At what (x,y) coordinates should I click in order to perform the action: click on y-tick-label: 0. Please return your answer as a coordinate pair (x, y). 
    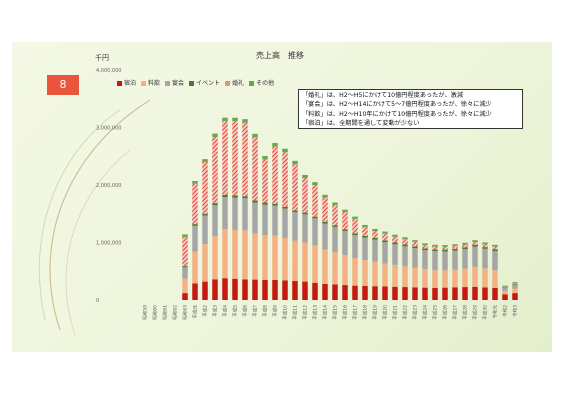
    Looking at the image, I should click on (97, 301).